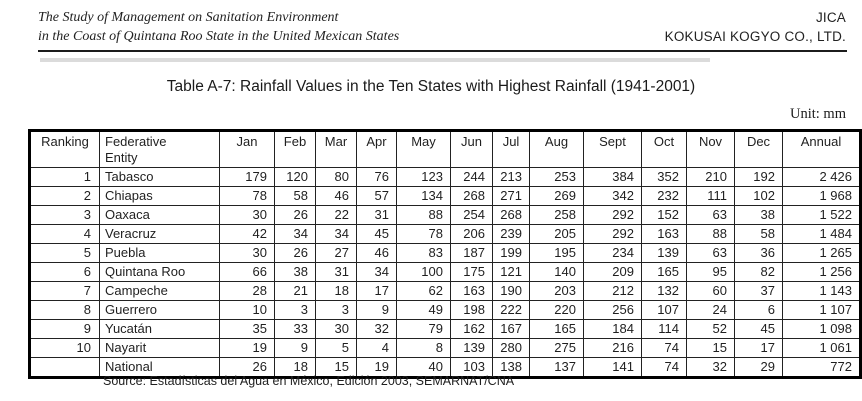 The height and width of the screenshot is (401, 862). Describe the element at coordinates (471, 196) in the screenshot. I see `cell-jun: 268` at that location.